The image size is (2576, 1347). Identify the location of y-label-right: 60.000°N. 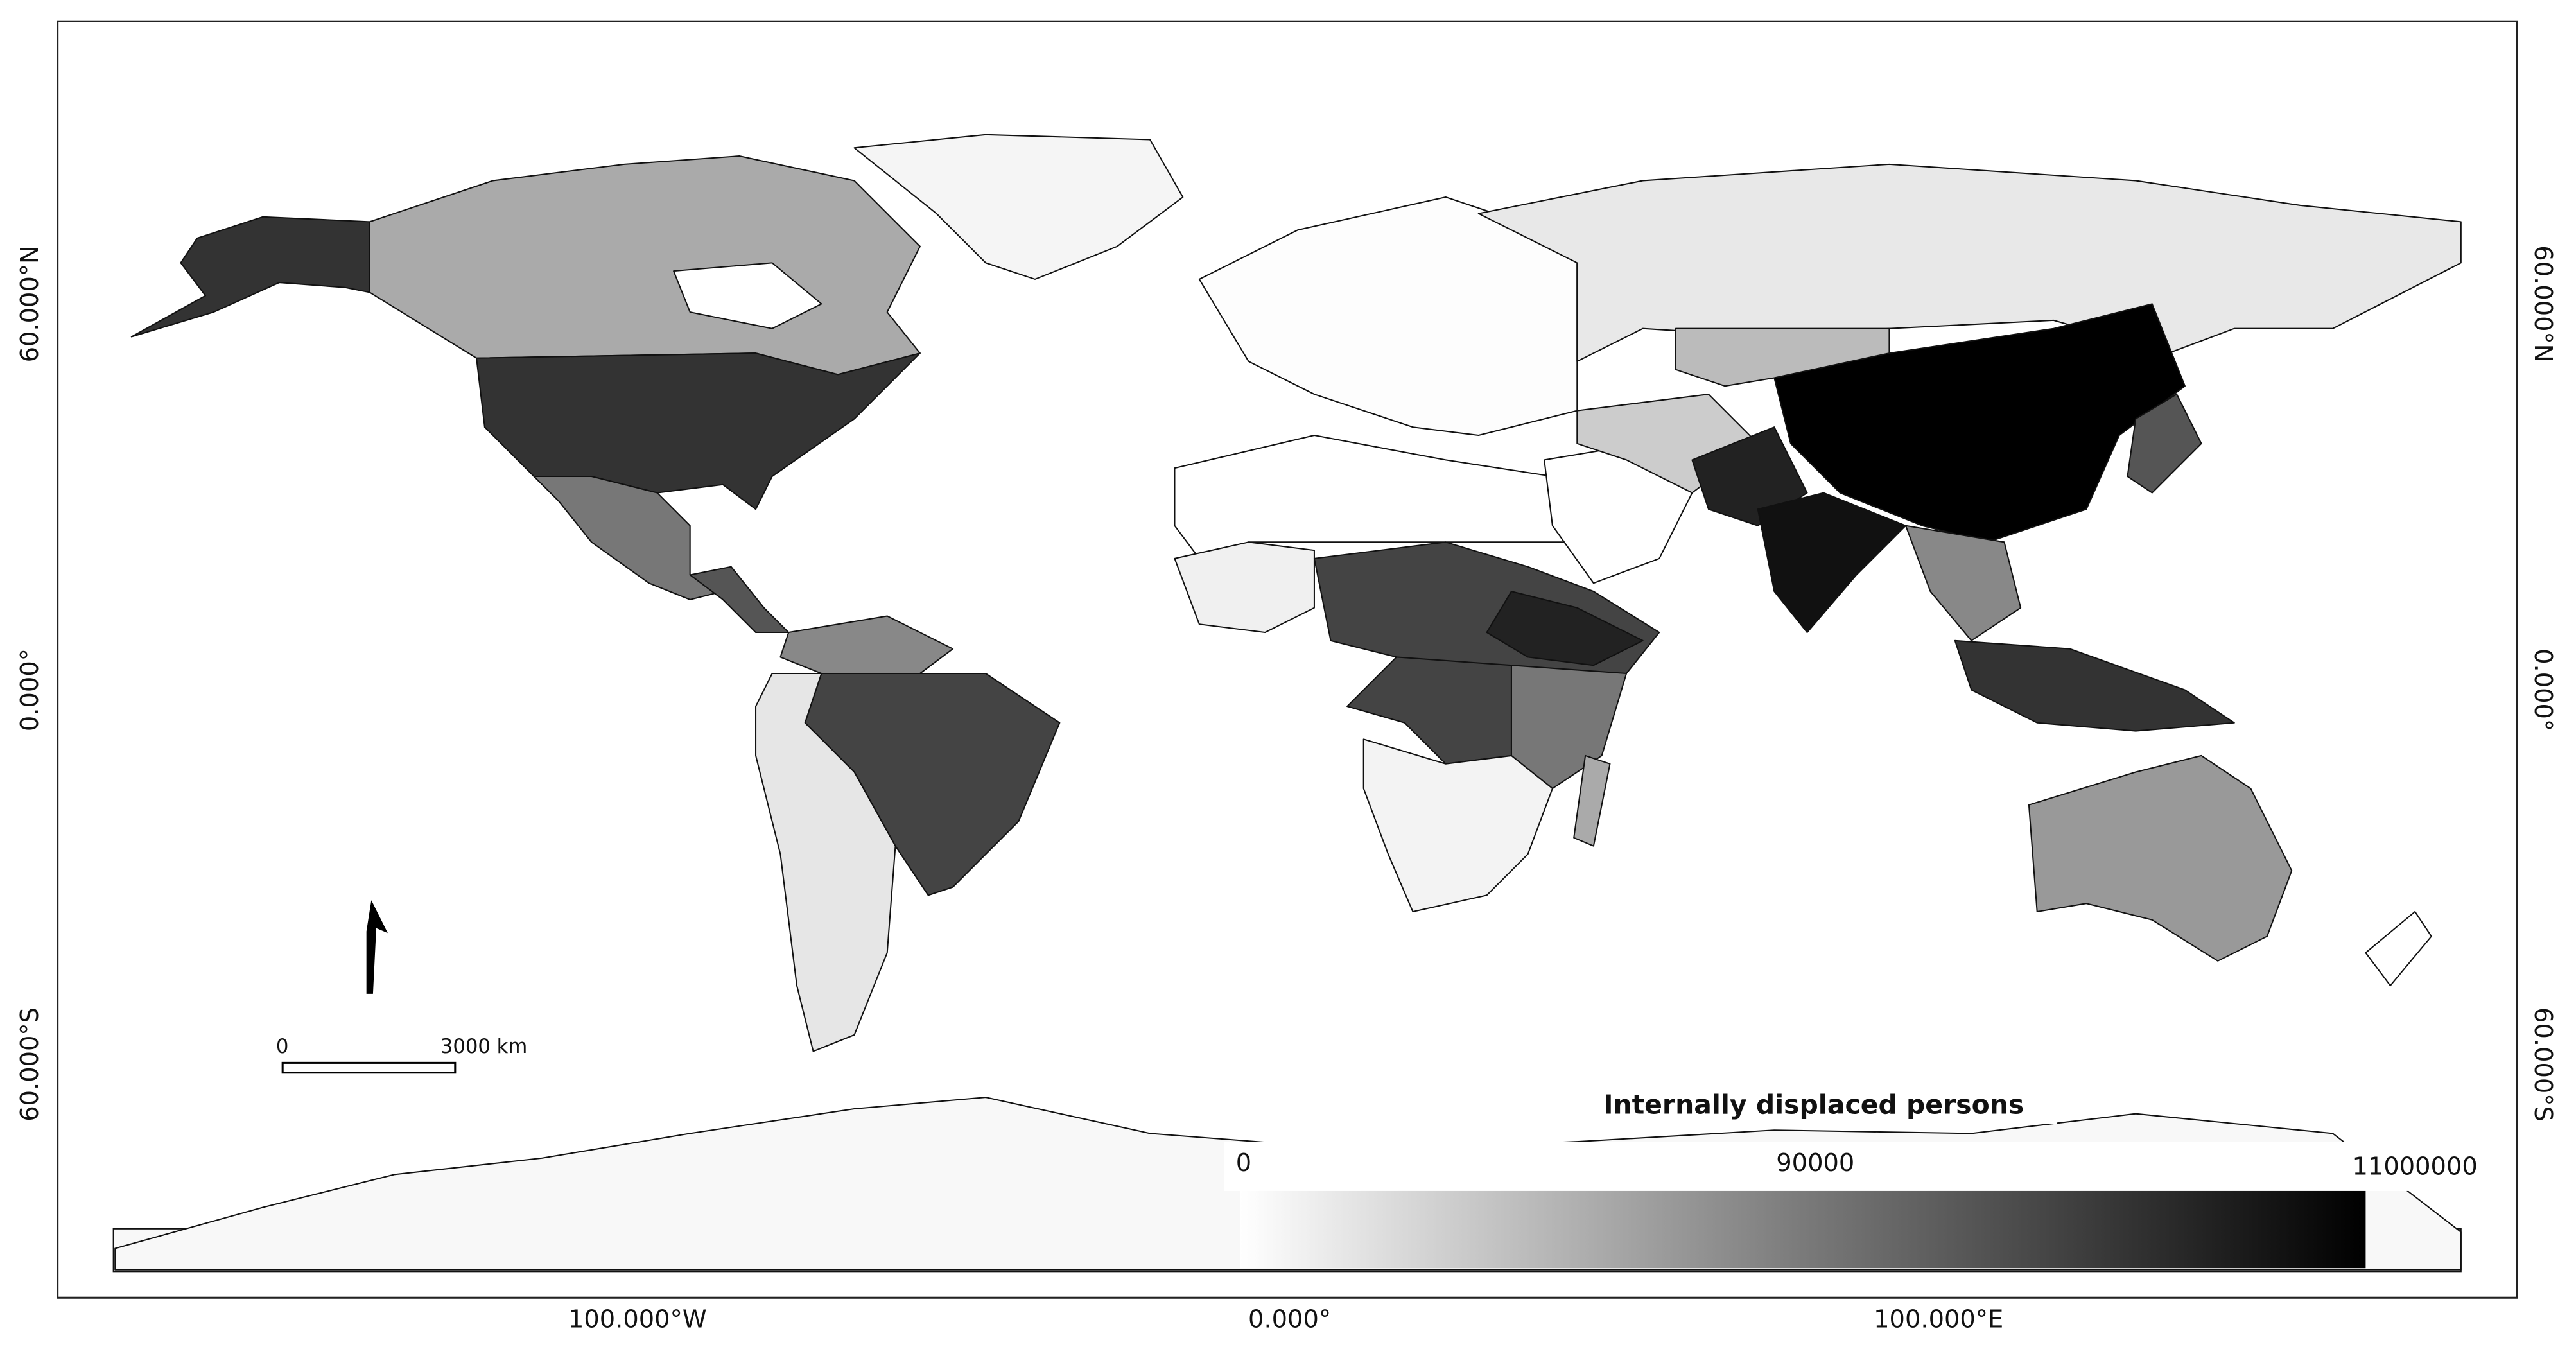
(2542, 303).